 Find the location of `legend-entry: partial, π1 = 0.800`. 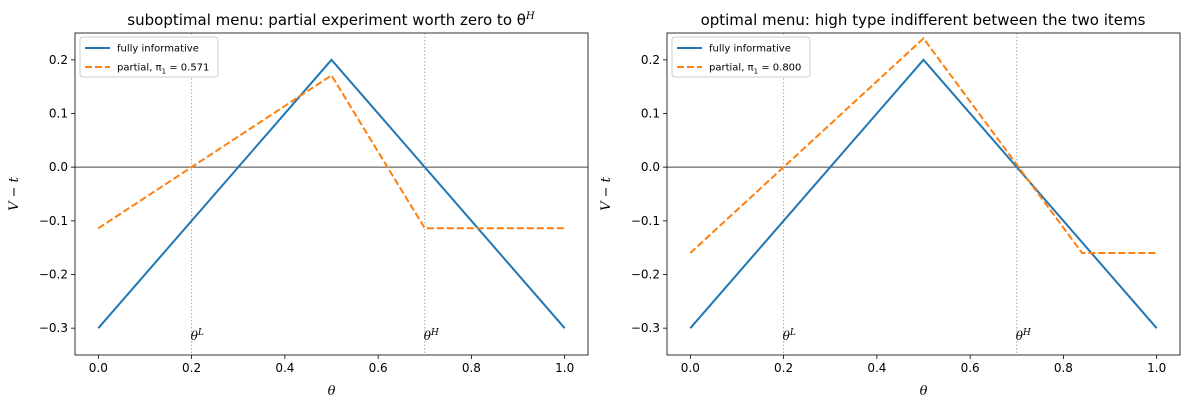

legend-entry: partial, π1 = 0.800 is located at coordinates (755, 69).